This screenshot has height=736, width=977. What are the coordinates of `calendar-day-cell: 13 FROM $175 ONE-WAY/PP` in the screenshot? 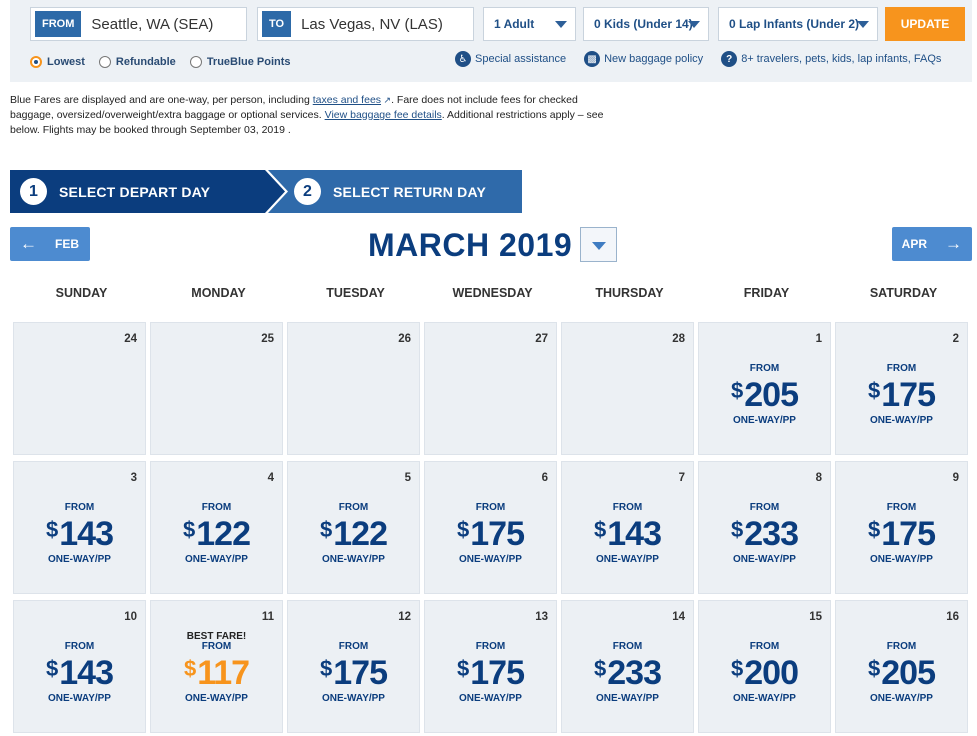 It's located at (490, 666).